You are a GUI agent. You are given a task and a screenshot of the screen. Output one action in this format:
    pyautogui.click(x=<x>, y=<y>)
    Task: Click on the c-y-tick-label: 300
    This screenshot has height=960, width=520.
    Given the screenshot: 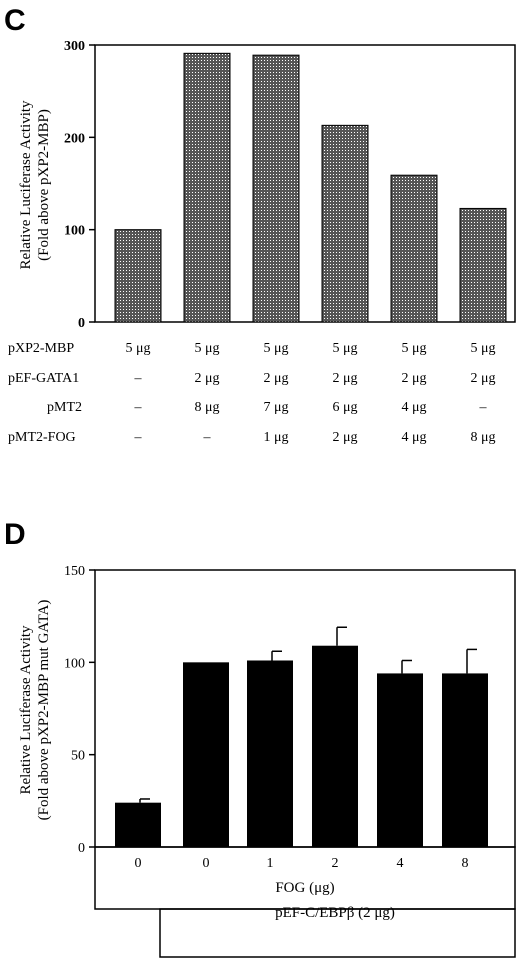 What is the action you would take?
    pyautogui.click(x=74, y=46)
    